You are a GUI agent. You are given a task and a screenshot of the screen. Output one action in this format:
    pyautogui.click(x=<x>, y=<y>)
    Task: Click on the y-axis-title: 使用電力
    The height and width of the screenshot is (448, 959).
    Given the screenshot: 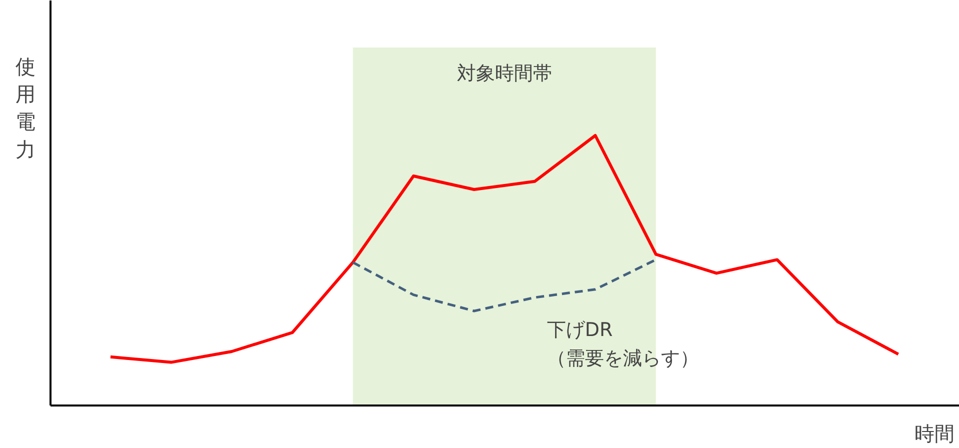 What is the action you would take?
    pyautogui.click(x=26, y=108)
    